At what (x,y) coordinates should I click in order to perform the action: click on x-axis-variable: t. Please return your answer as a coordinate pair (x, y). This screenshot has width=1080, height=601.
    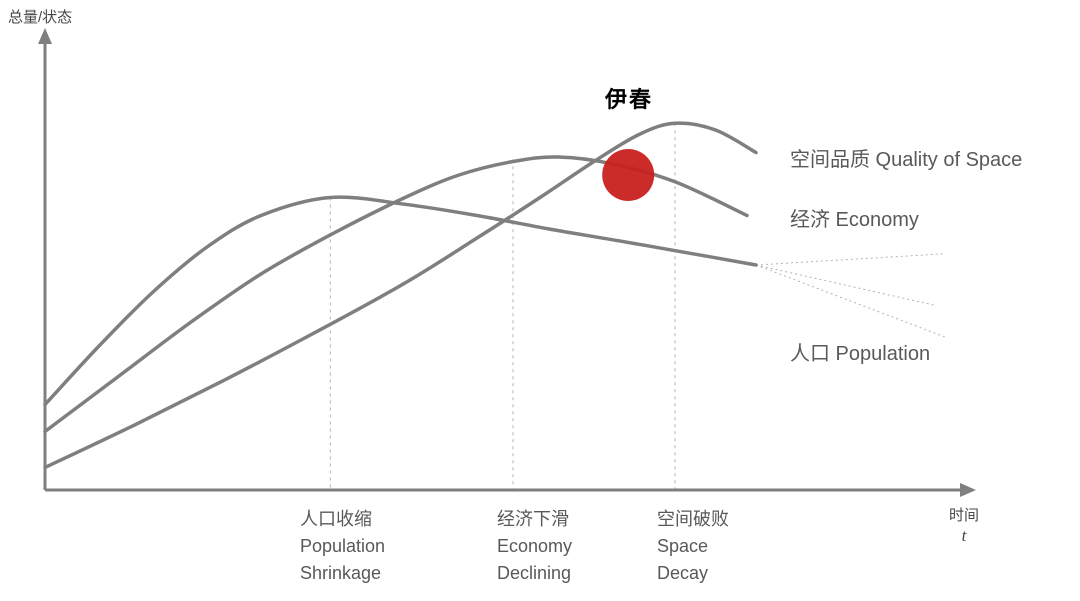
    Looking at the image, I should click on (964, 535).